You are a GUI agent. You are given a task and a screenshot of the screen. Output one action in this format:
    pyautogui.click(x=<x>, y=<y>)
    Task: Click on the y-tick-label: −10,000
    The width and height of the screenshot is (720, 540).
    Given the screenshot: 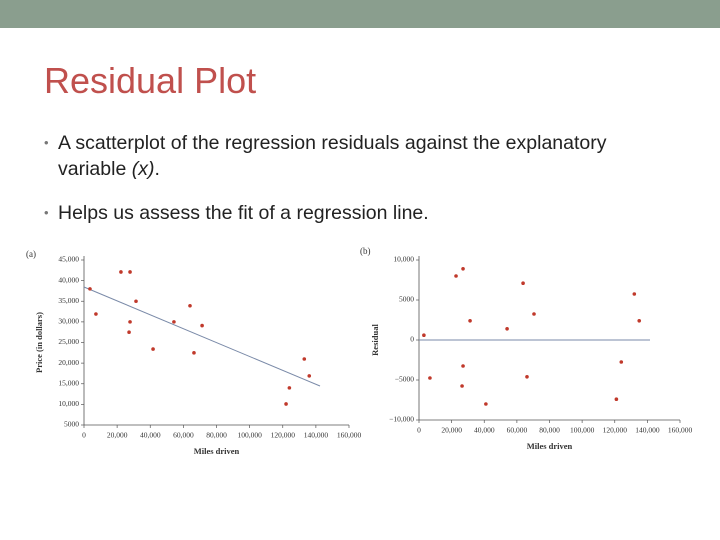 What is the action you would take?
    pyautogui.click(x=401, y=419)
    